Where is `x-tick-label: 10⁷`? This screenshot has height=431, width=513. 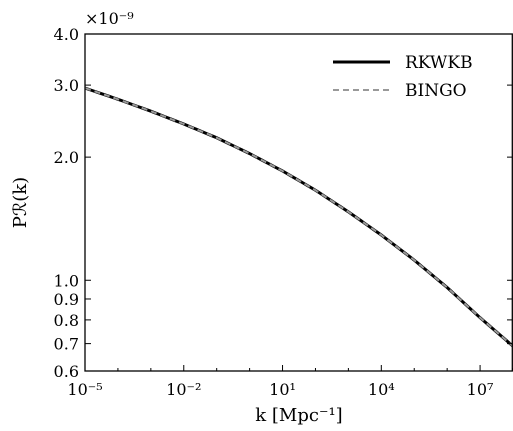 x-tick-label: 10⁷ is located at coordinates (480, 389).